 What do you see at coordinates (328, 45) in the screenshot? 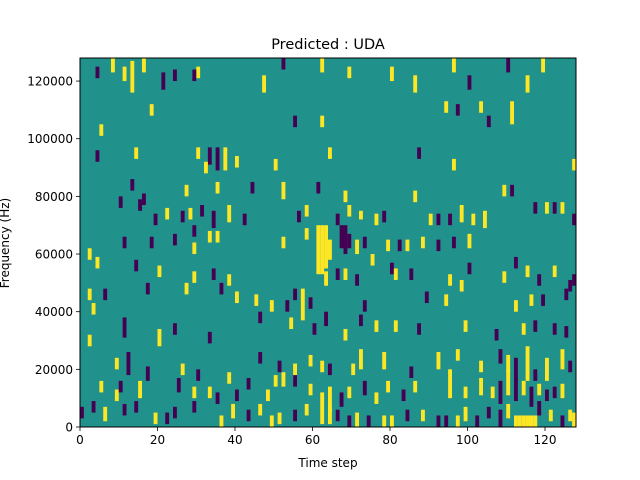
I see `chart-title: Predicted : UDA` at bounding box center [328, 45].